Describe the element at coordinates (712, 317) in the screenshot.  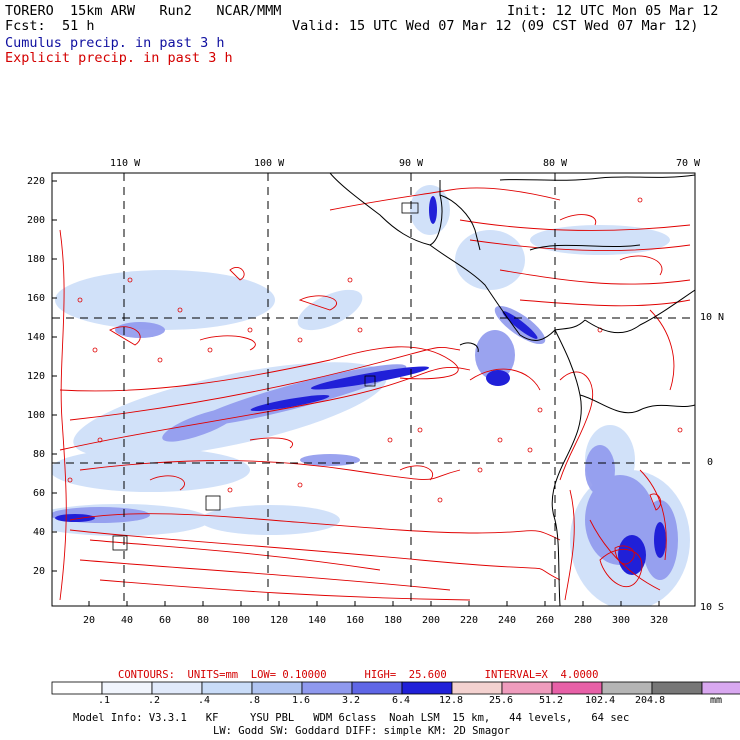
I see `lat-label-10n: 10 N` at that location.